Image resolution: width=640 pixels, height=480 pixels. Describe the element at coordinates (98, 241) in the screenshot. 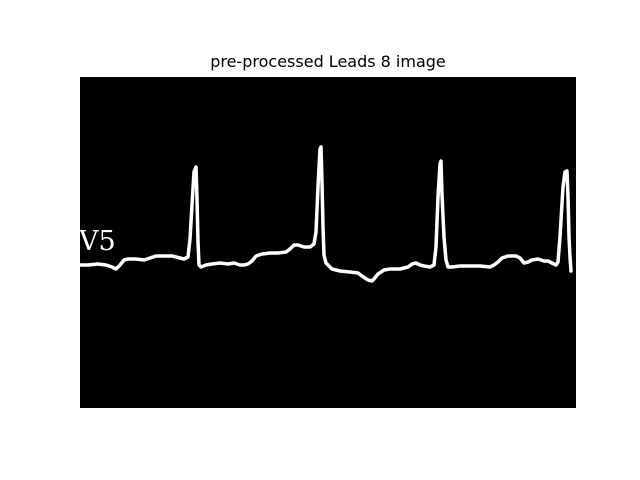

I see `lead-label: V5` at that location.